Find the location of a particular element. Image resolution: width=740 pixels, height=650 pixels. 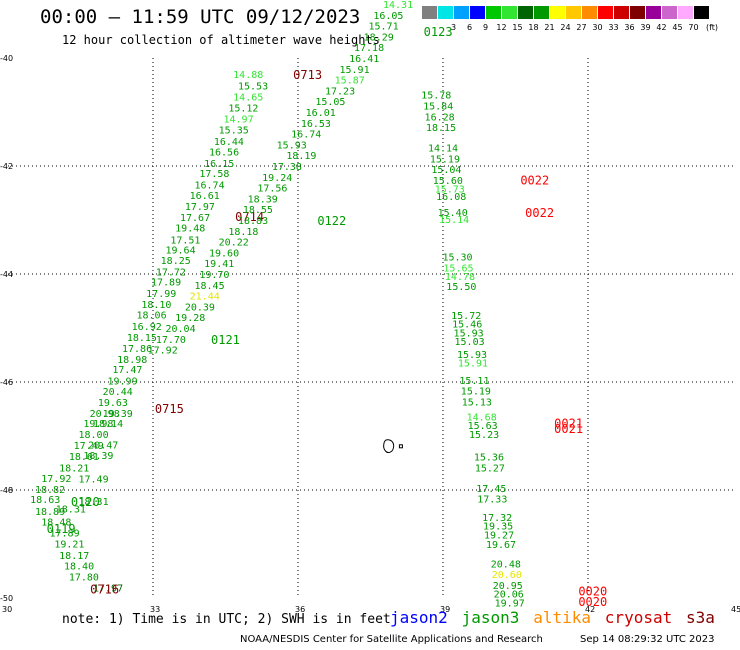

wave-height-value: 15.65 is located at coordinates (458, 269).